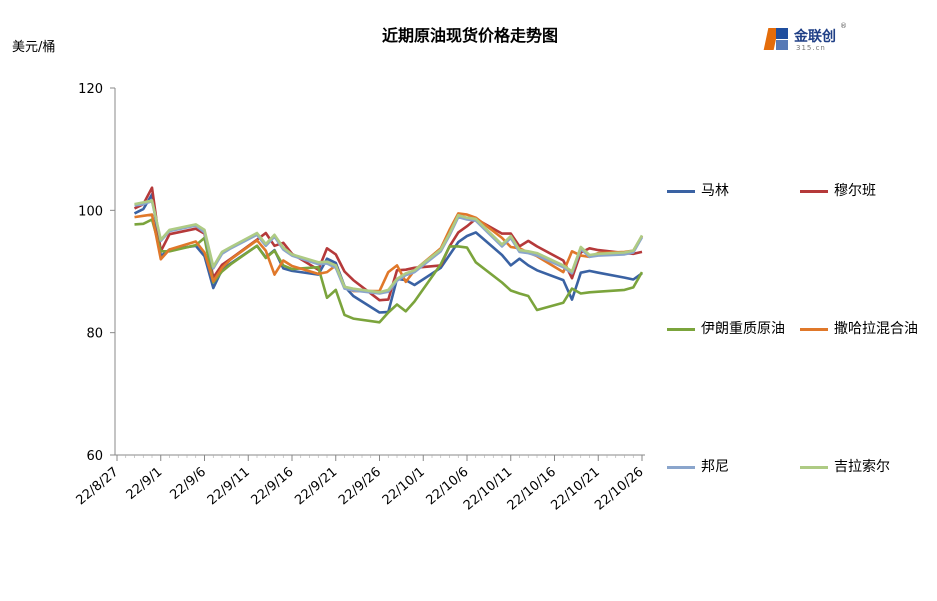 Image resolution: width=937 pixels, height=601 pixels. I want to click on legend-label: 邦尼, so click(715, 467).